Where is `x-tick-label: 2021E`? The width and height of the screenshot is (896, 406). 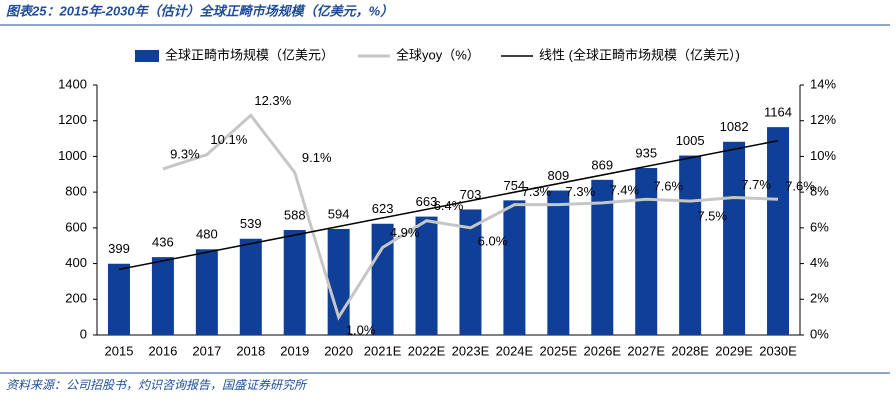 x-tick-label: 2021E is located at coordinates (383, 350).